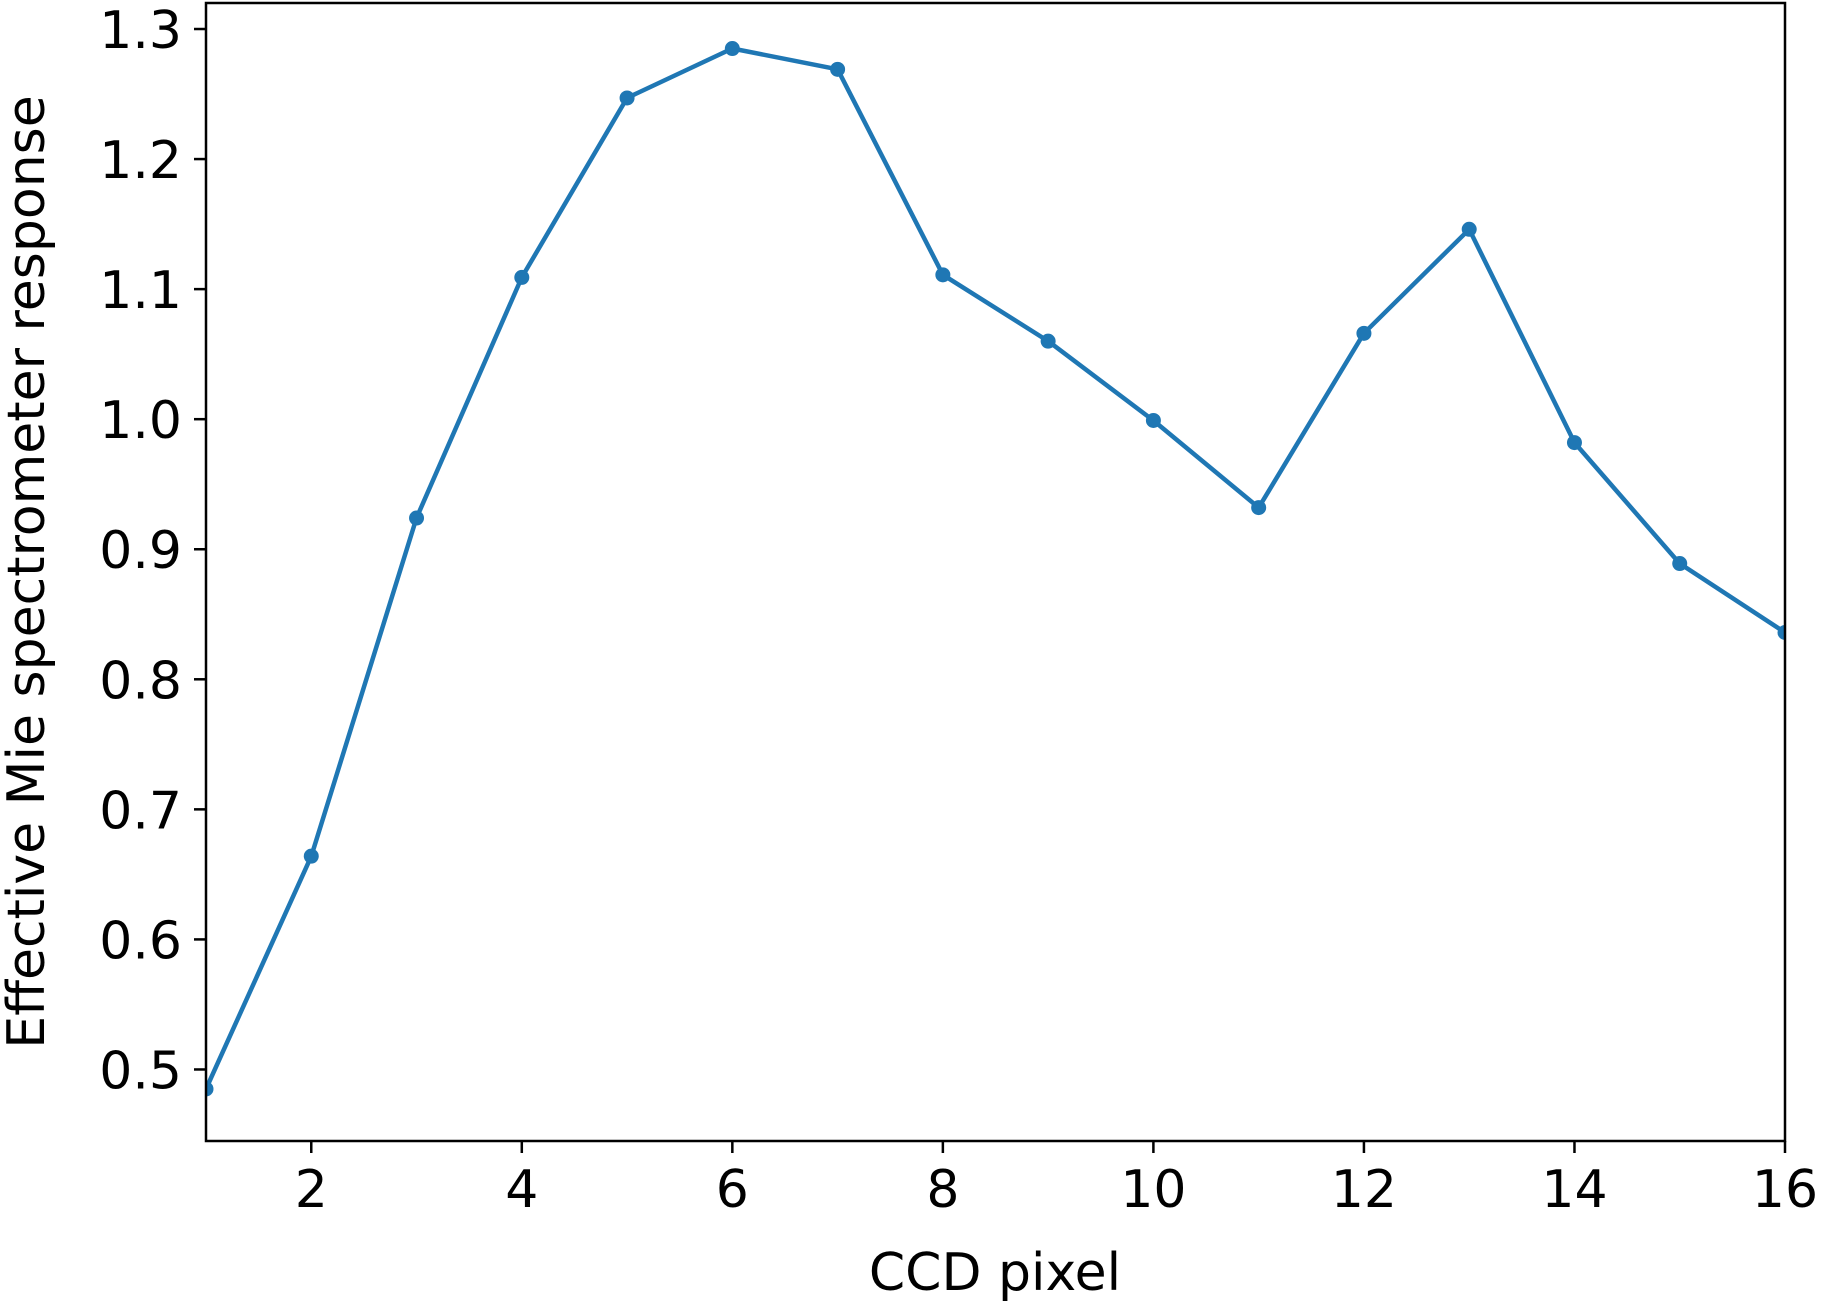 This screenshot has height=1310, width=1822. I want to click on x-tick-label: 16, so click(1785, 1190).